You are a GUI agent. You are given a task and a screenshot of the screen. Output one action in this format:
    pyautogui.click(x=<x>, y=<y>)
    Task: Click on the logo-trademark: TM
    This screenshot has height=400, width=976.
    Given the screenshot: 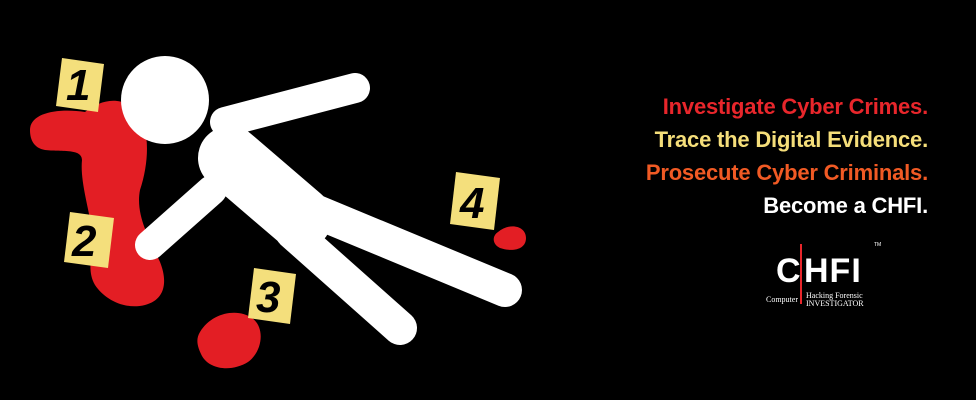 What is the action you would take?
    pyautogui.click(x=878, y=245)
    